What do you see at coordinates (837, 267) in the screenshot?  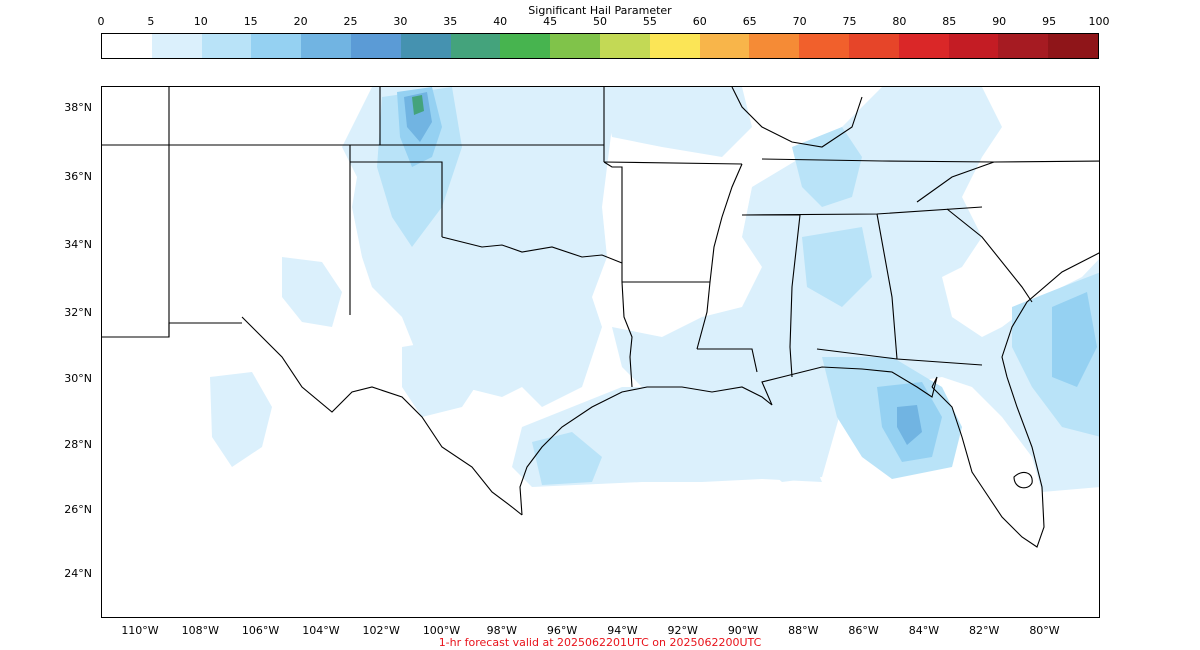 I see `shading-al-mid` at bounding box center [837, 267].